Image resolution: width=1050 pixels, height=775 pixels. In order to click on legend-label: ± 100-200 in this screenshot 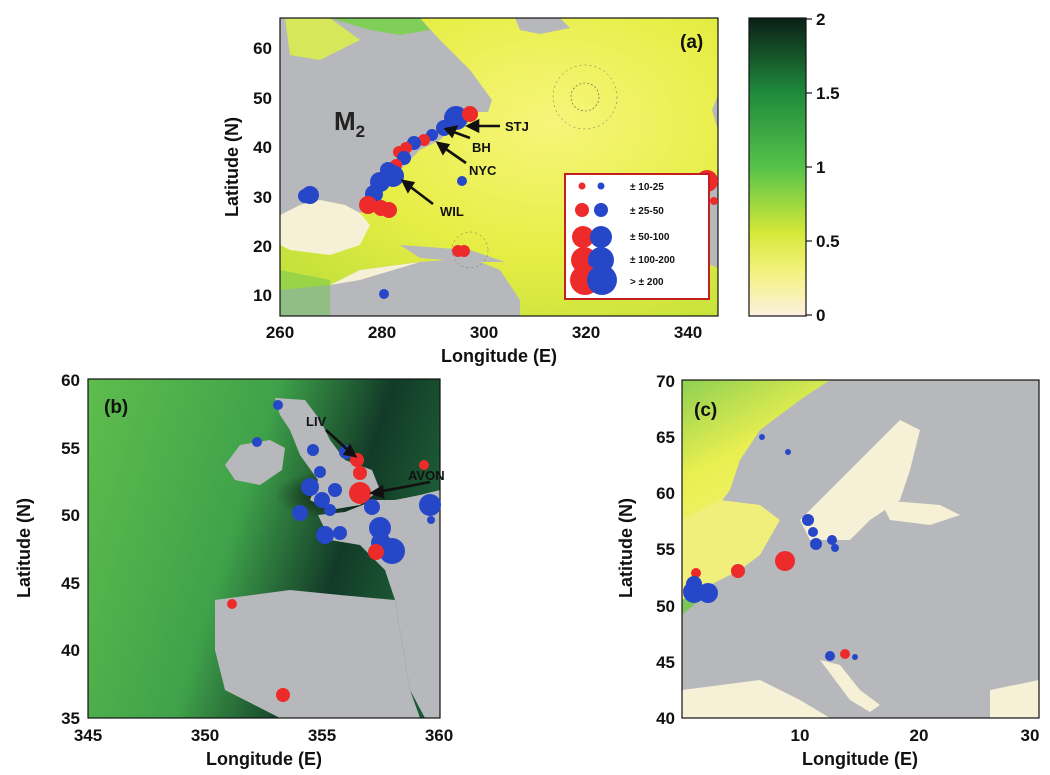, I will do `click(652, 260)`.